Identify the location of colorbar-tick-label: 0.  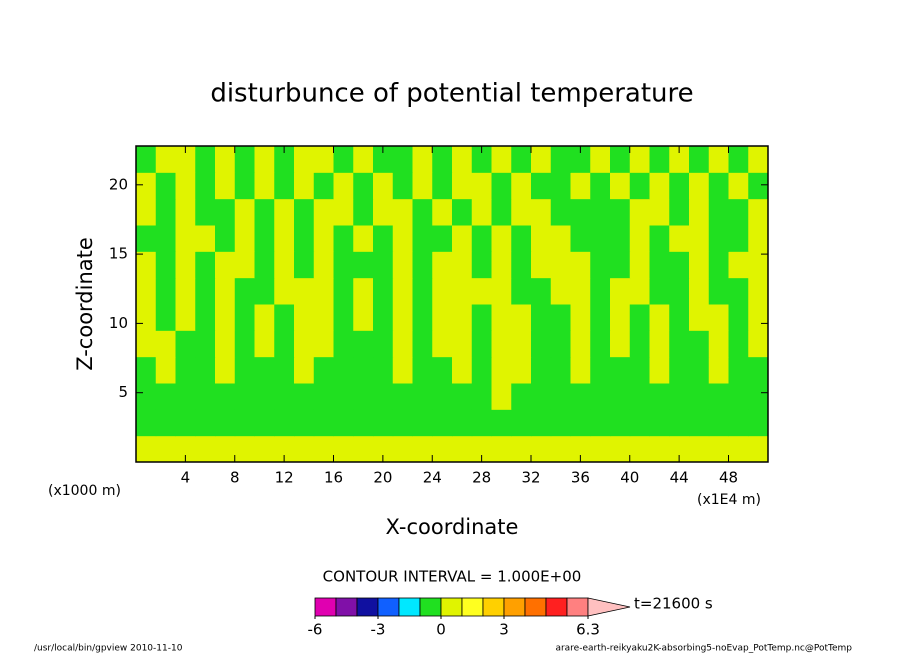
(441, 630).